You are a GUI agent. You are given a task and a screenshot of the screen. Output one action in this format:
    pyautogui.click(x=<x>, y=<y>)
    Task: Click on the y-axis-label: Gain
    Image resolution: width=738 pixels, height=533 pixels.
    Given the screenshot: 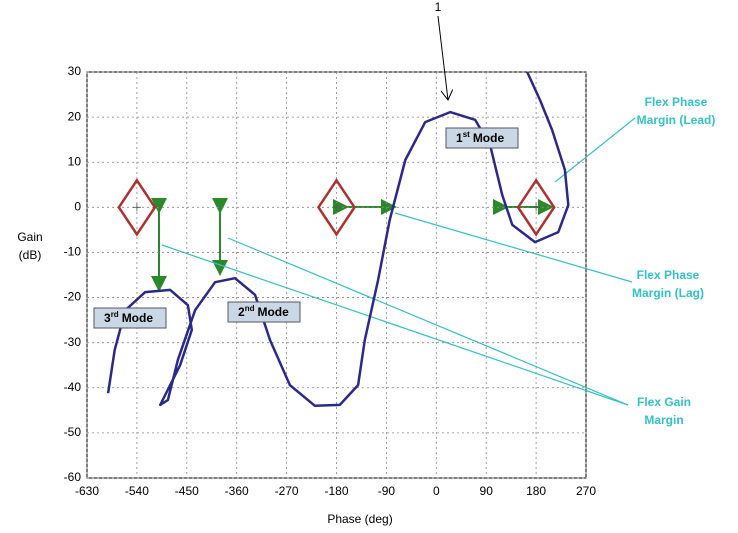 What is the action you would take?
    pyautogui.click(x=29, y=237)
    